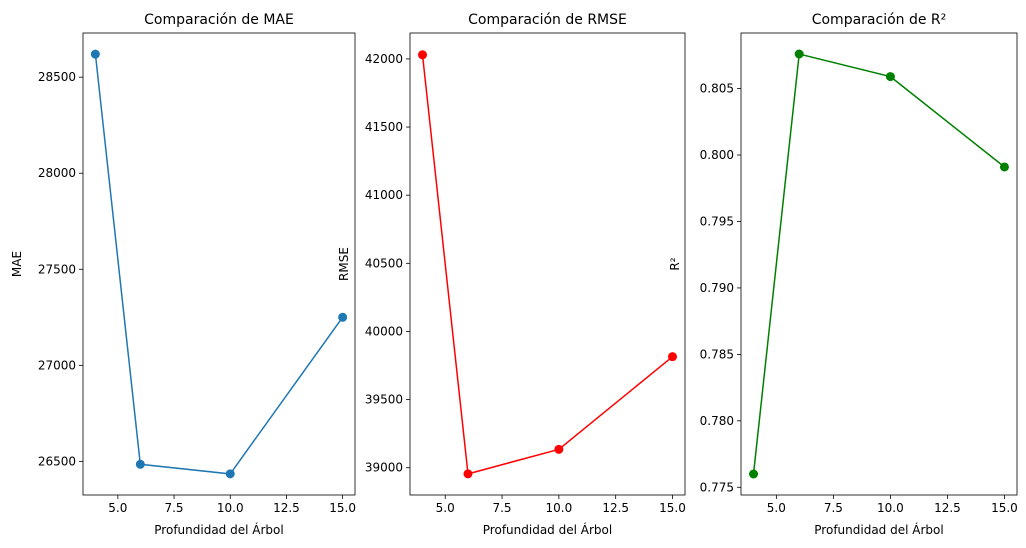 The height and width of the screenshot is (548, 1026). What do you see at coordinates (384, 127) in the screenshot?
I see `y-tick-label: 41500` at bounding box center [384, 127].